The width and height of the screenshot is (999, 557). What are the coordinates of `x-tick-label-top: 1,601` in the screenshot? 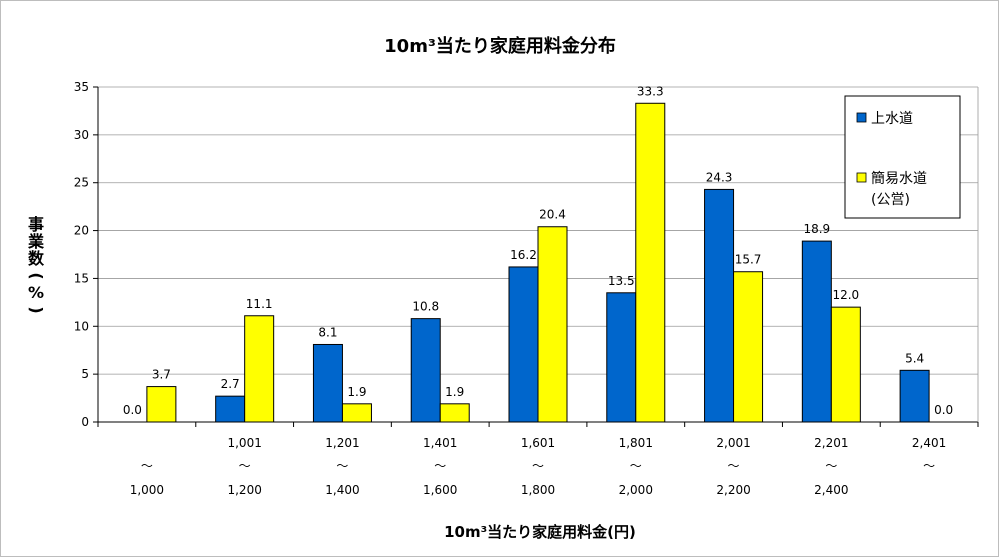 It's located at (538, 443).